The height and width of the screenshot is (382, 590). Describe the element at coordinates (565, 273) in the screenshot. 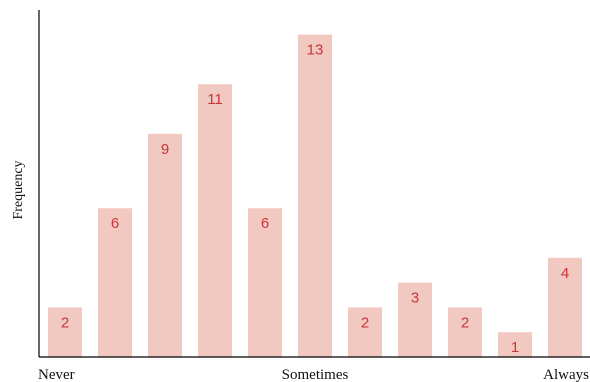

I see `bar-value-label: 4` at that location.